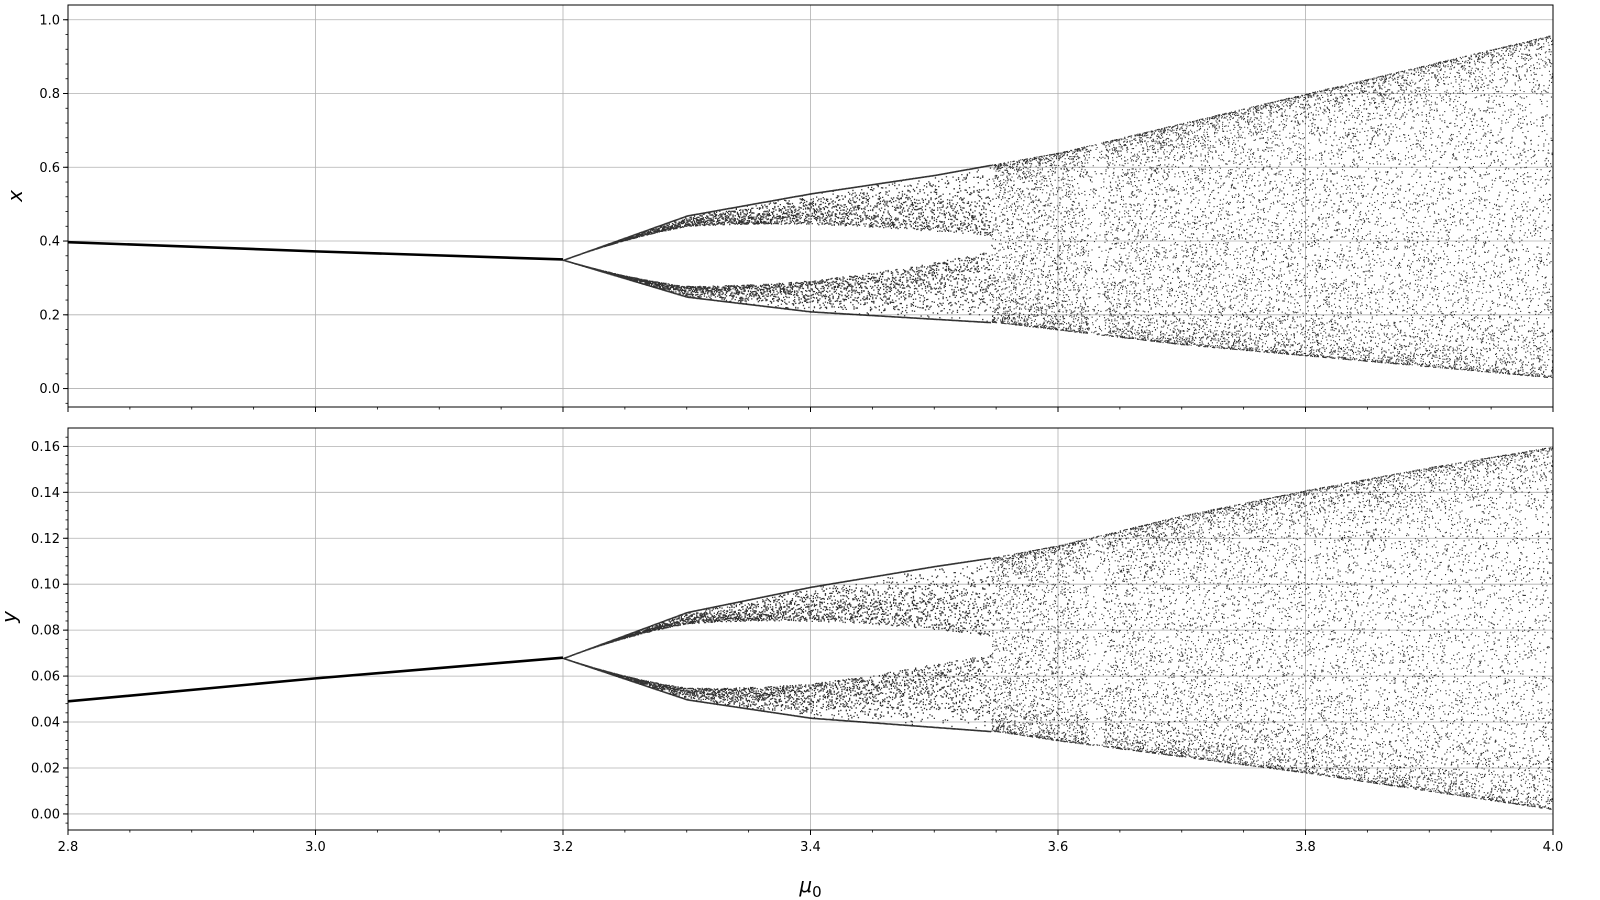  I want to click on y-tick-label: 1.0, so click(49, 20).